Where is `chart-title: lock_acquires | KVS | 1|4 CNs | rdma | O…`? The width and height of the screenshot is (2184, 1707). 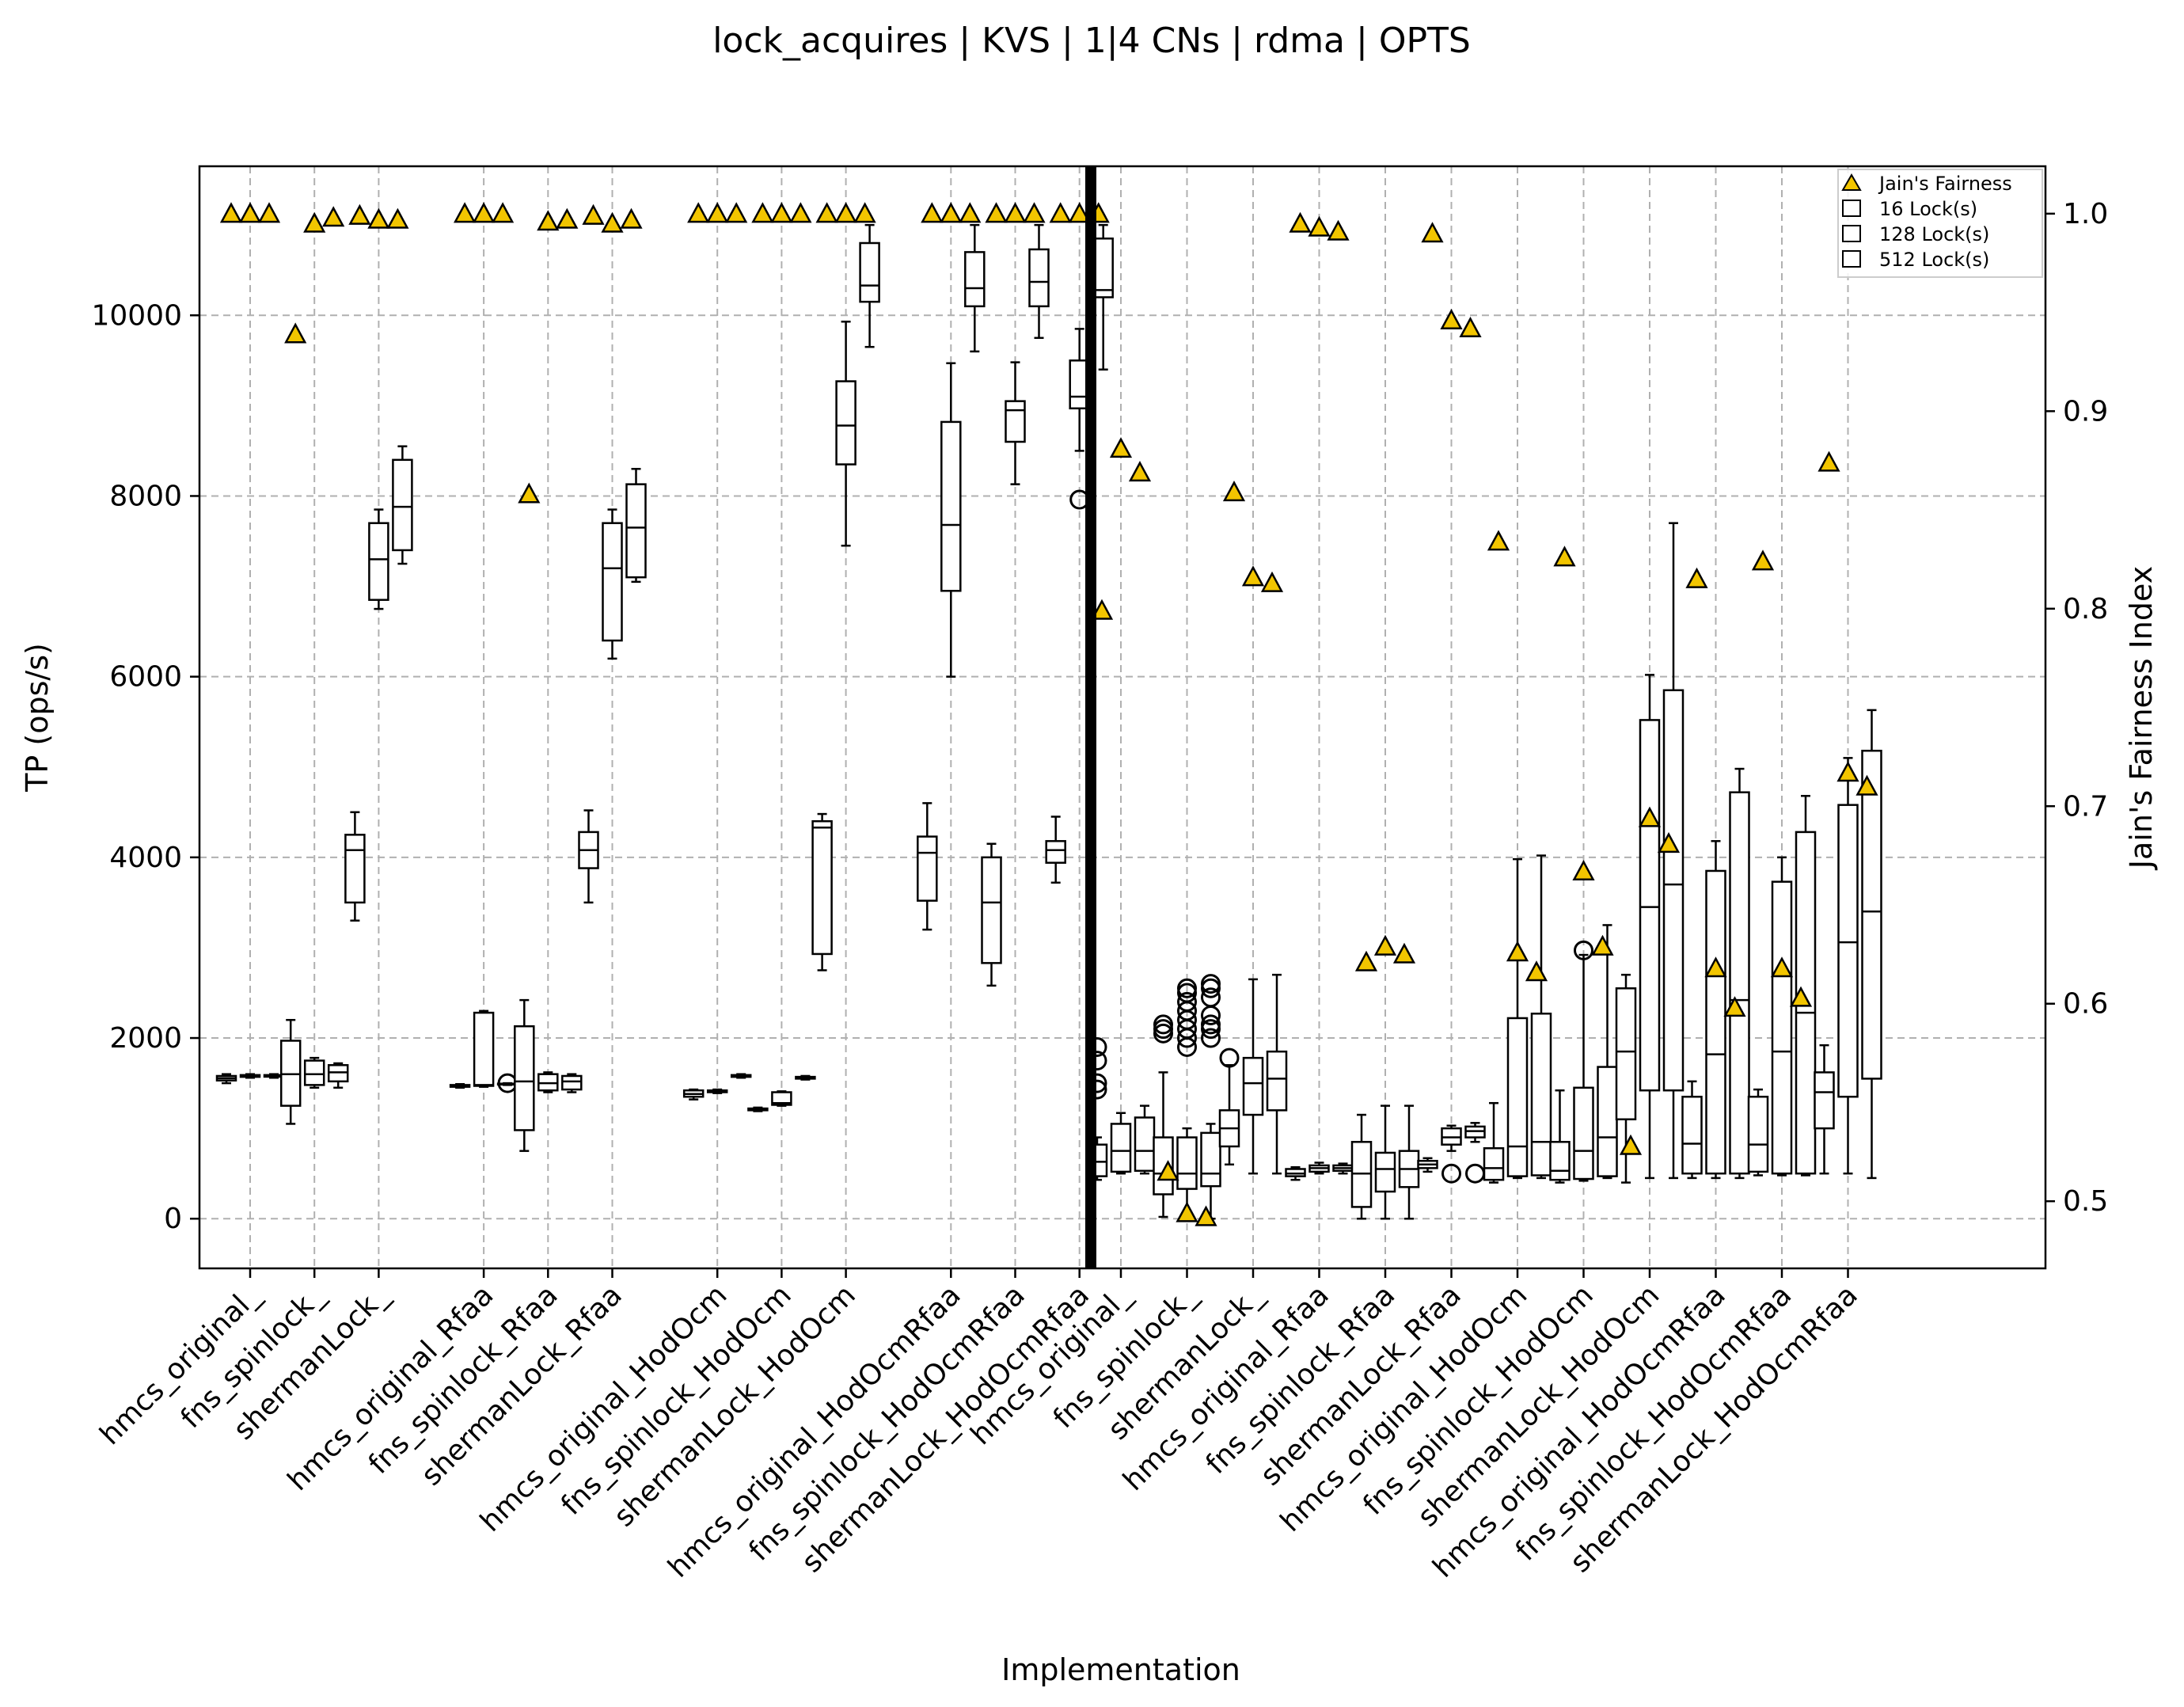
chart-title: lock_acquires | KVS | 1|4 CNs | rdma | O… is located at coordinates (1091, 41).